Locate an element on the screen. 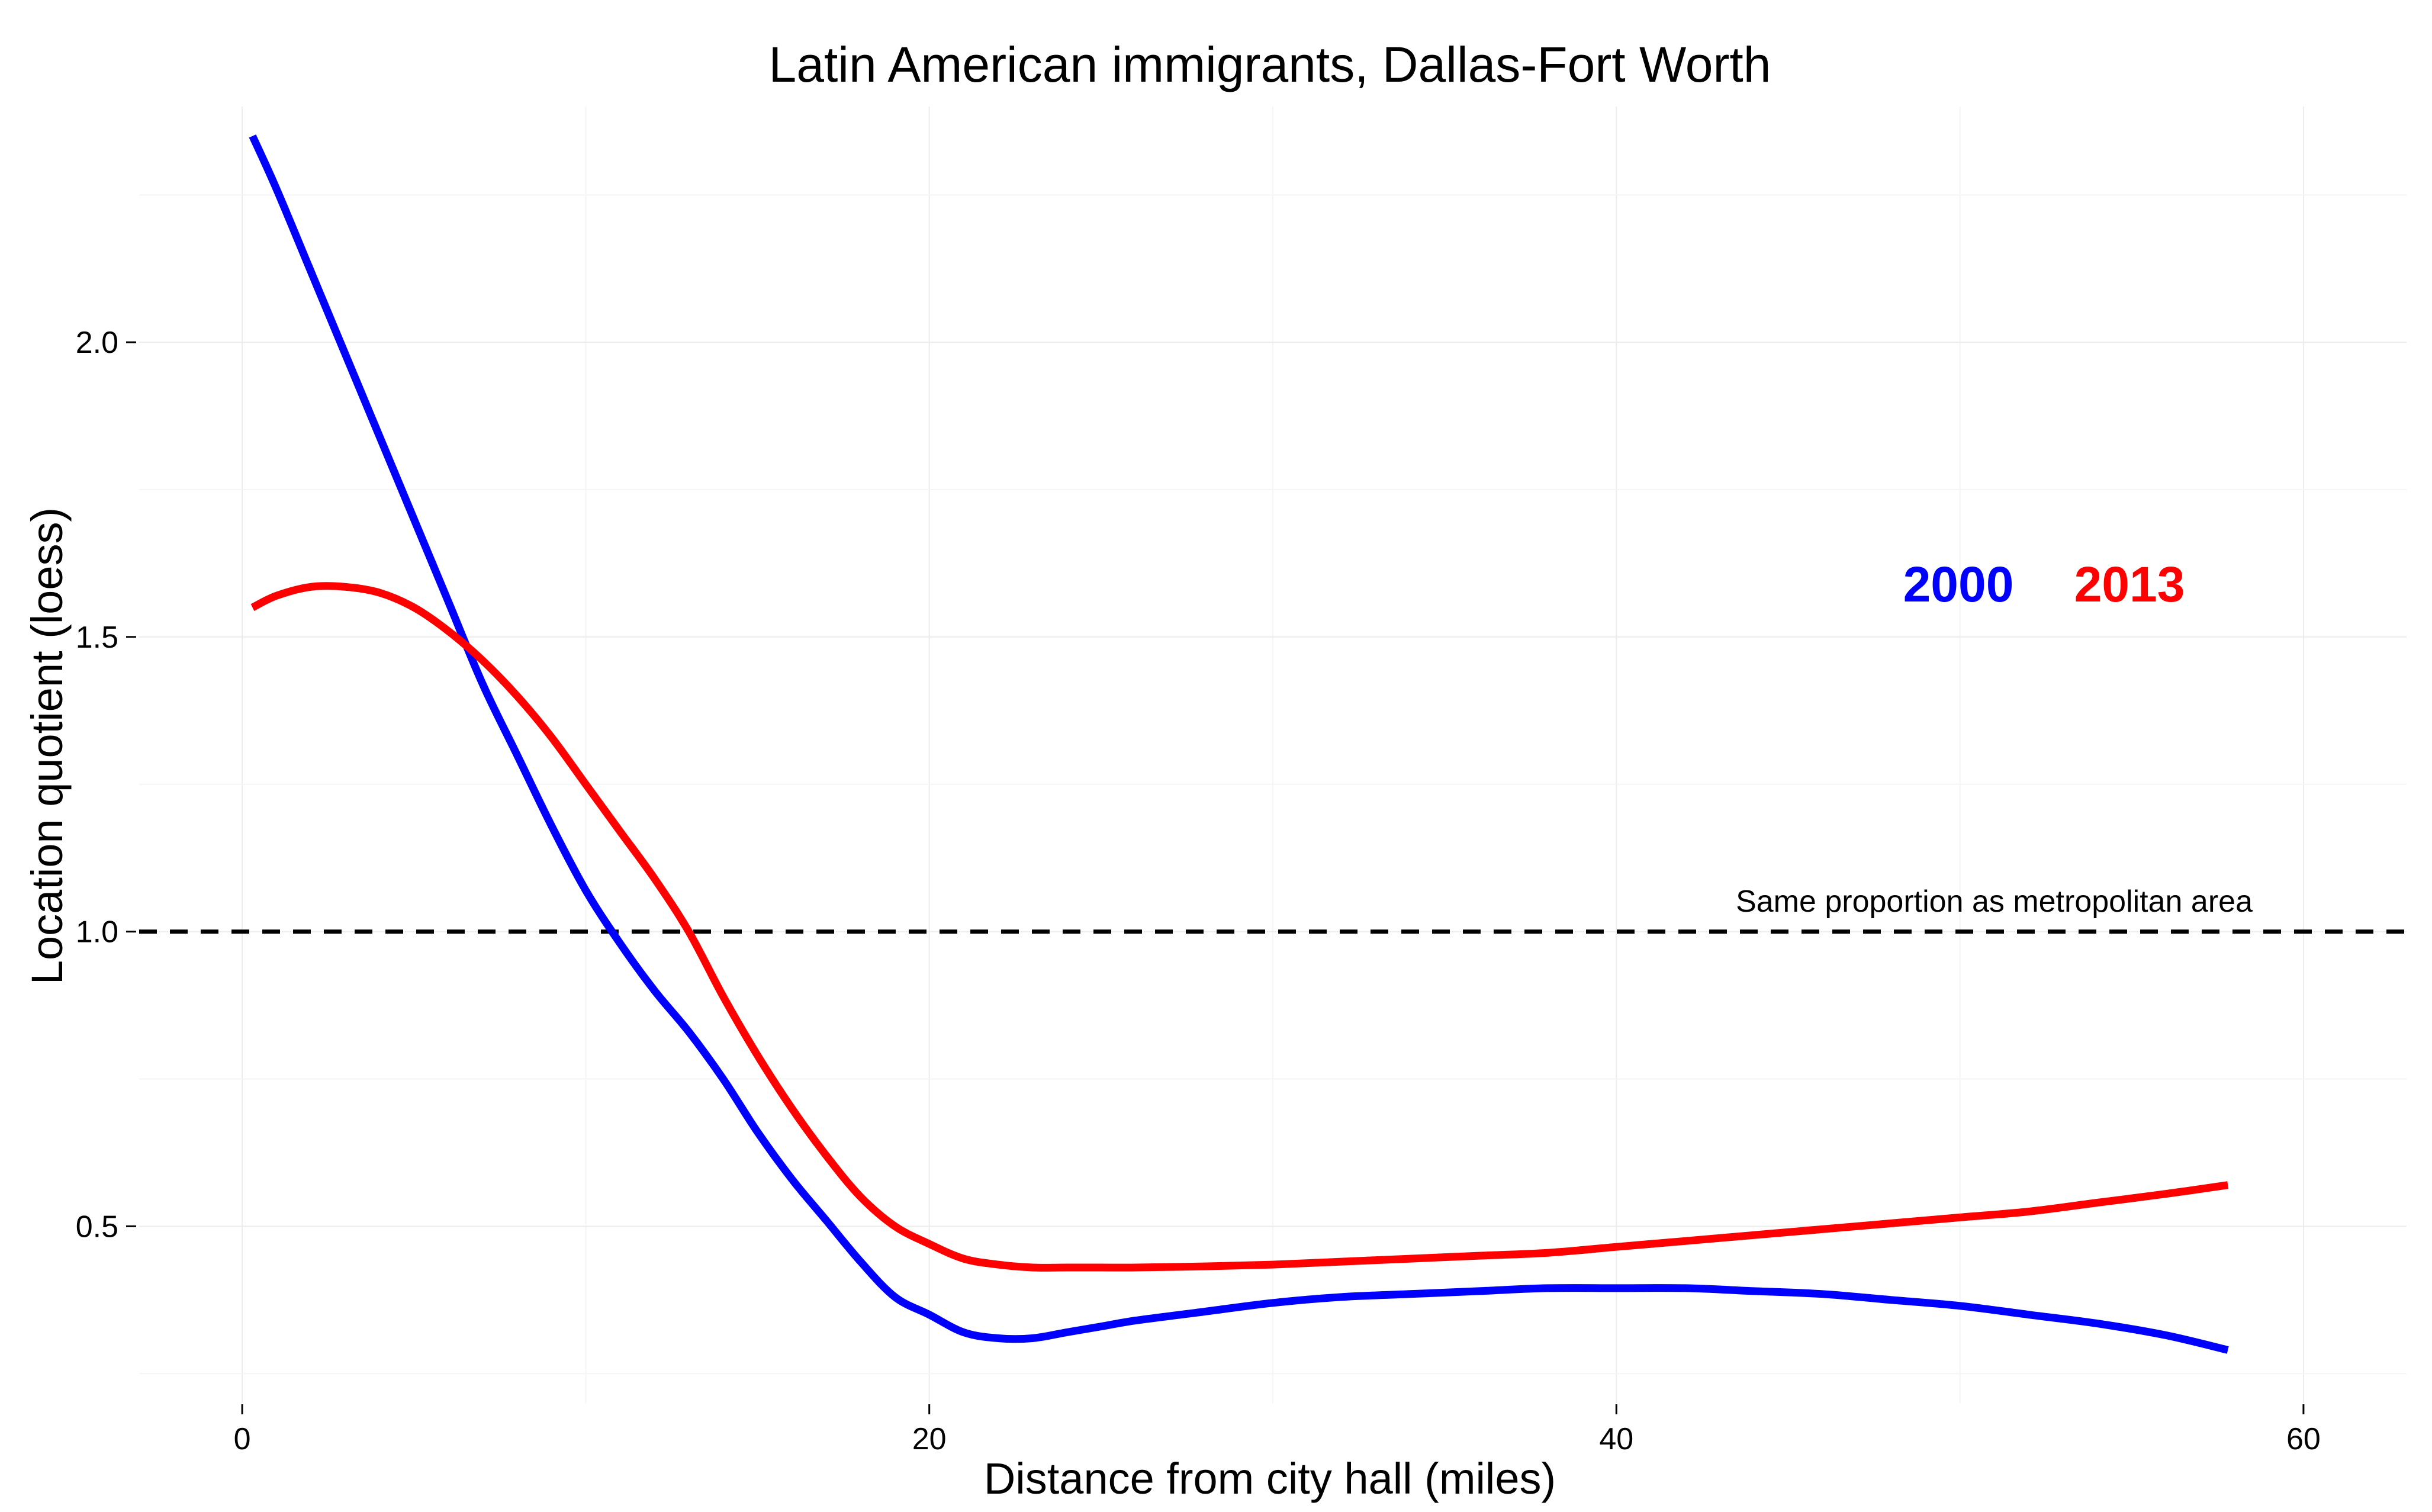 This screenshot has width=2432, height=1512. legend-label-2000: 2000 is located at coordinates (1958, 584).